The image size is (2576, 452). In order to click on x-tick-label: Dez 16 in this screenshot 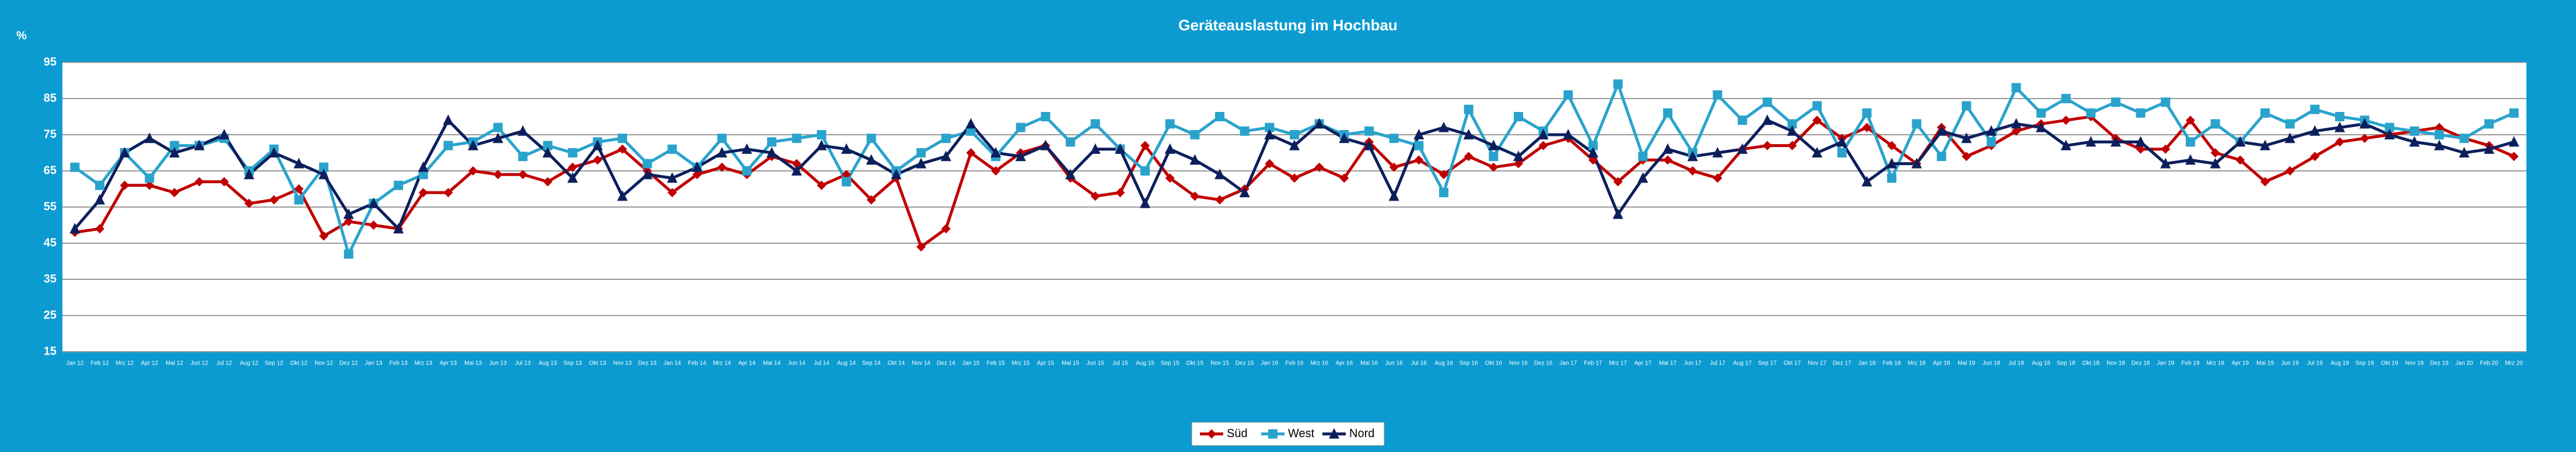, I will do `click(1543, 364)`.